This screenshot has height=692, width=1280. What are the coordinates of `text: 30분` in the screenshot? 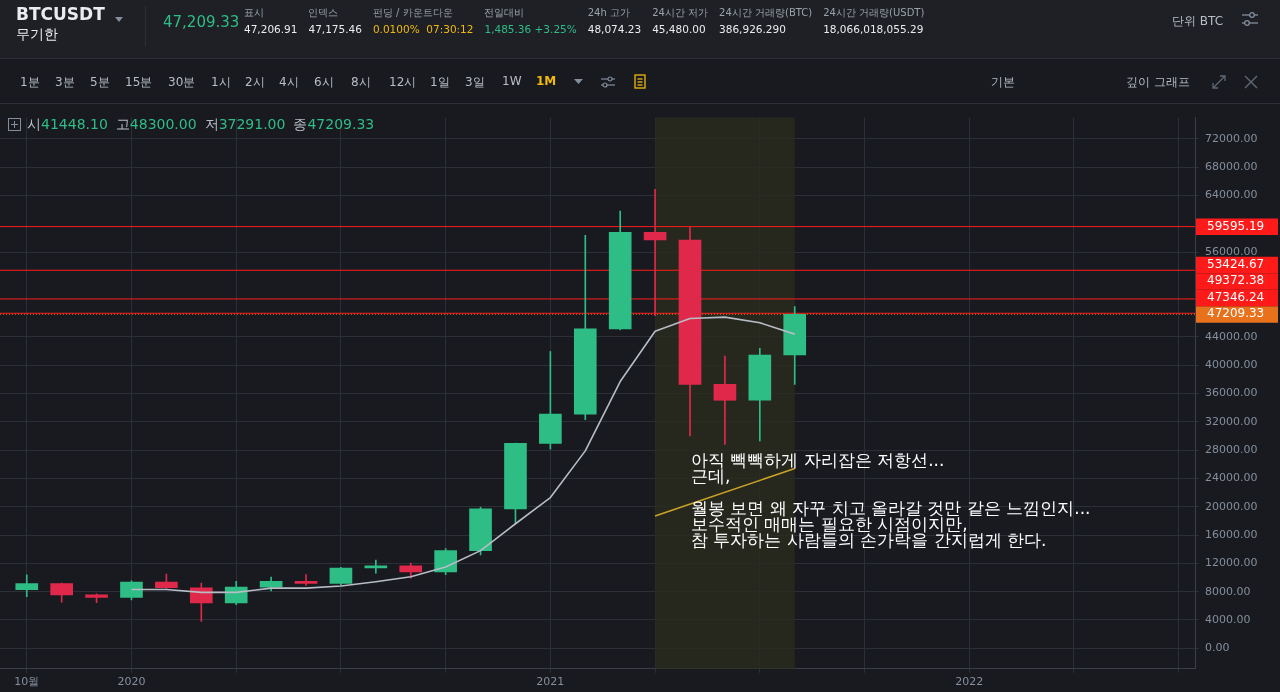 It's located at (182, 82).